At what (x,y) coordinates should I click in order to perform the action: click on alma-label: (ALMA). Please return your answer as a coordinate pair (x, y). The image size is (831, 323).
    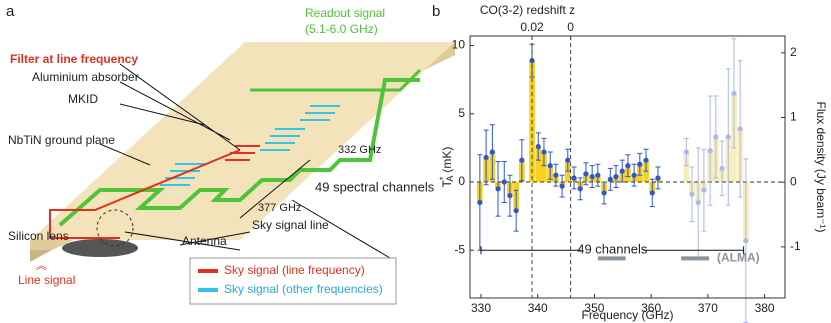
    Looking at the image, I should click on (738, 258).